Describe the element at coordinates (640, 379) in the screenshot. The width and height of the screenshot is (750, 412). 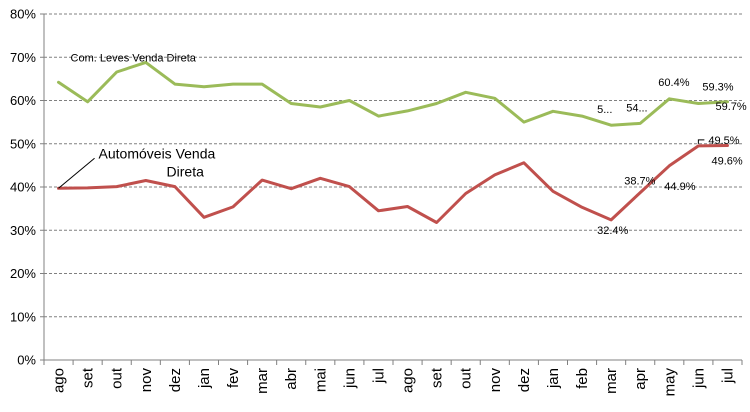
I see `x-tick-label: apr` at that location.